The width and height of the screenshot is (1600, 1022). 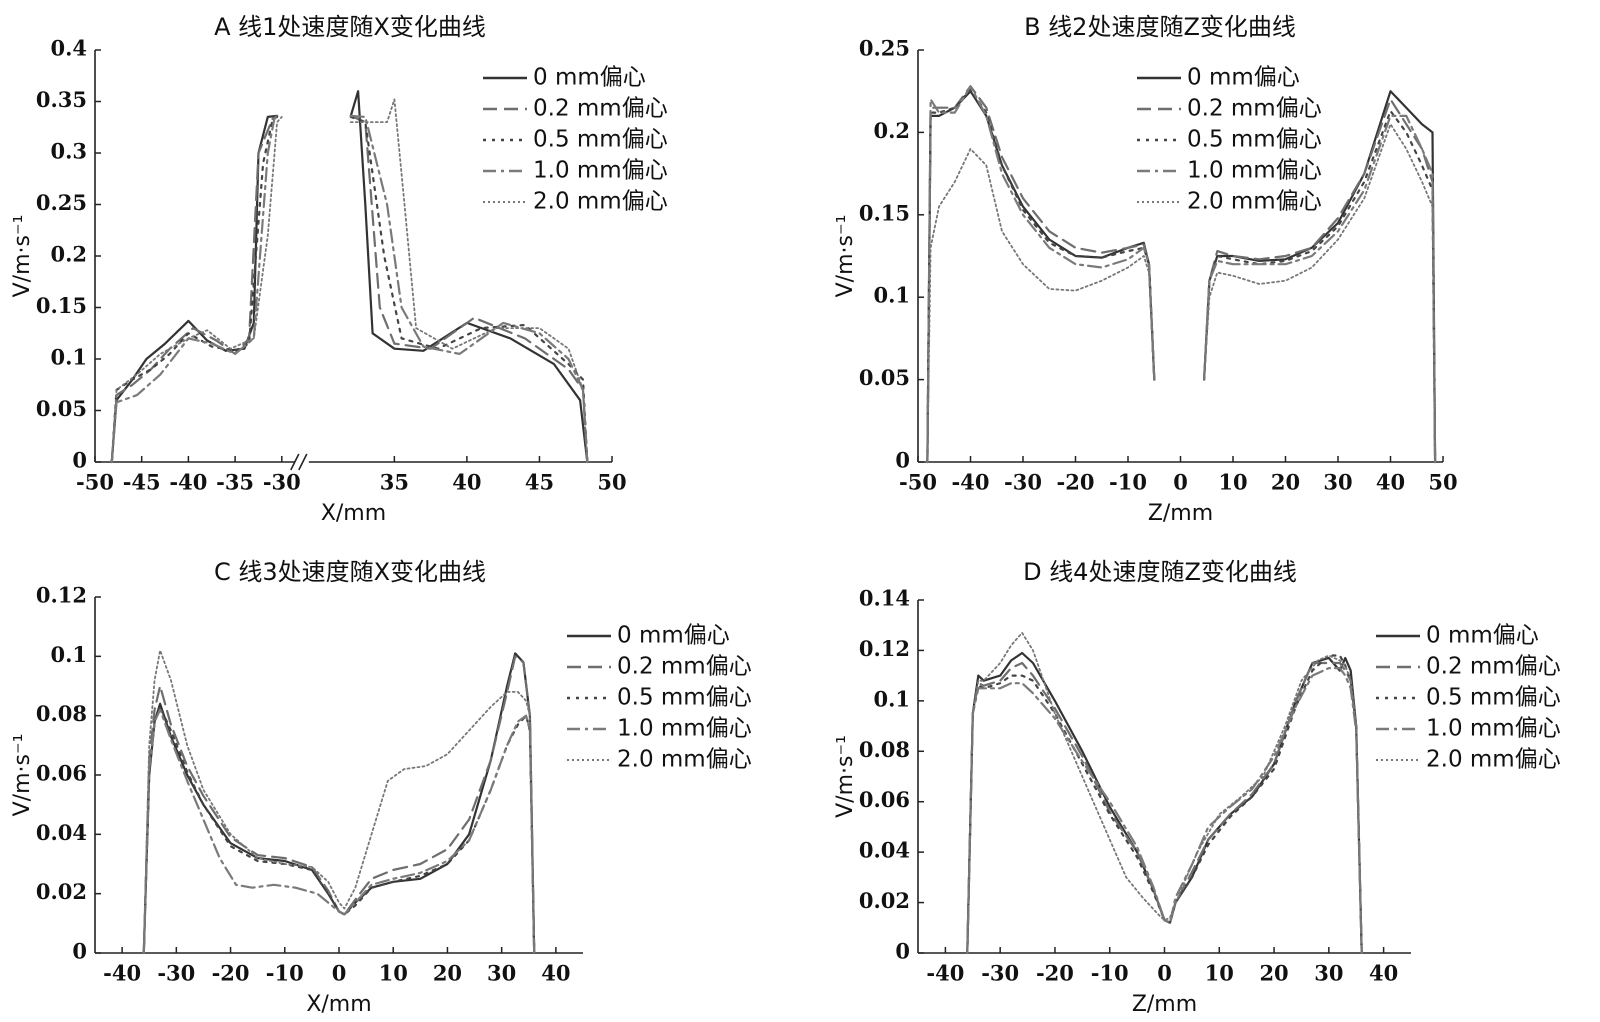 What do you see at coordinates (68, 48) in the screenshot?
I see `y-tick-label: 0.4` at bounding box center [68, 48].